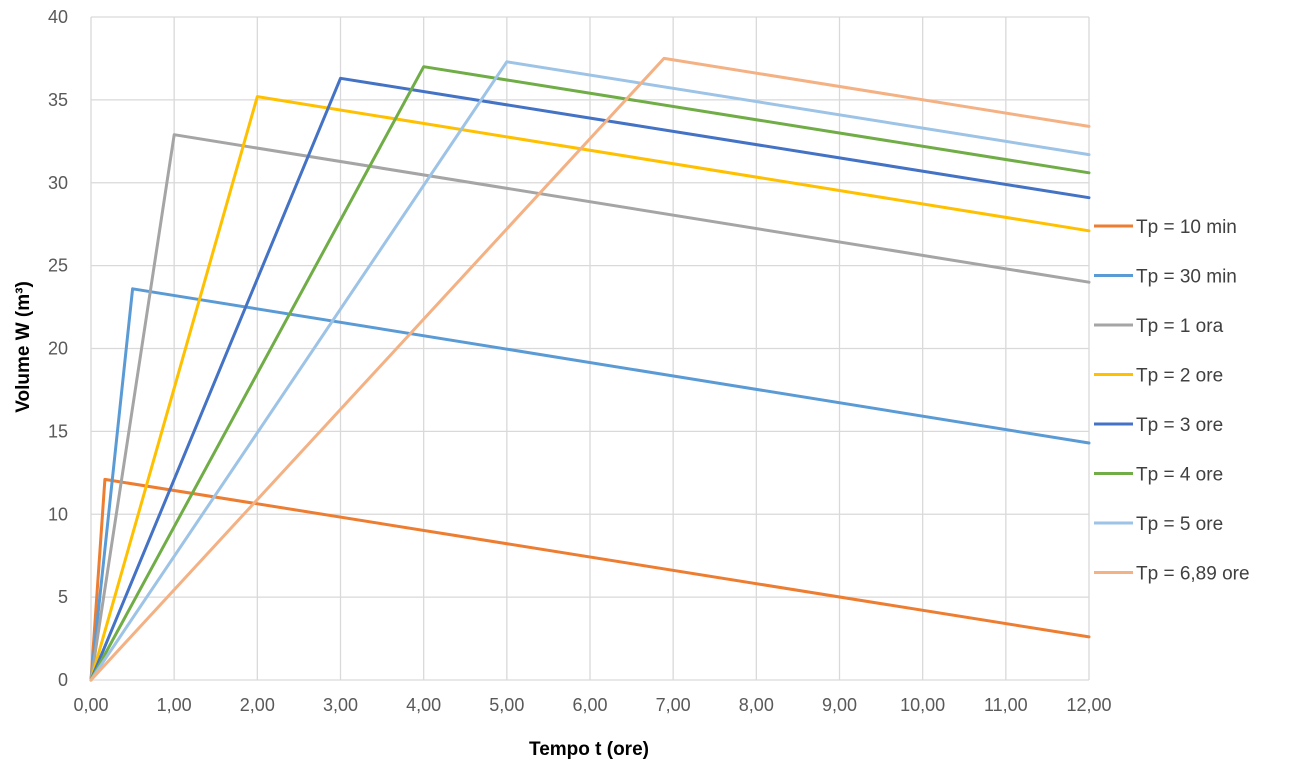 This screenshot has width=1309, height=764. Describe the element at coordinates (1179, 425) in the screenshot. I see `legend-label: Tp = 3 ore` at that location.